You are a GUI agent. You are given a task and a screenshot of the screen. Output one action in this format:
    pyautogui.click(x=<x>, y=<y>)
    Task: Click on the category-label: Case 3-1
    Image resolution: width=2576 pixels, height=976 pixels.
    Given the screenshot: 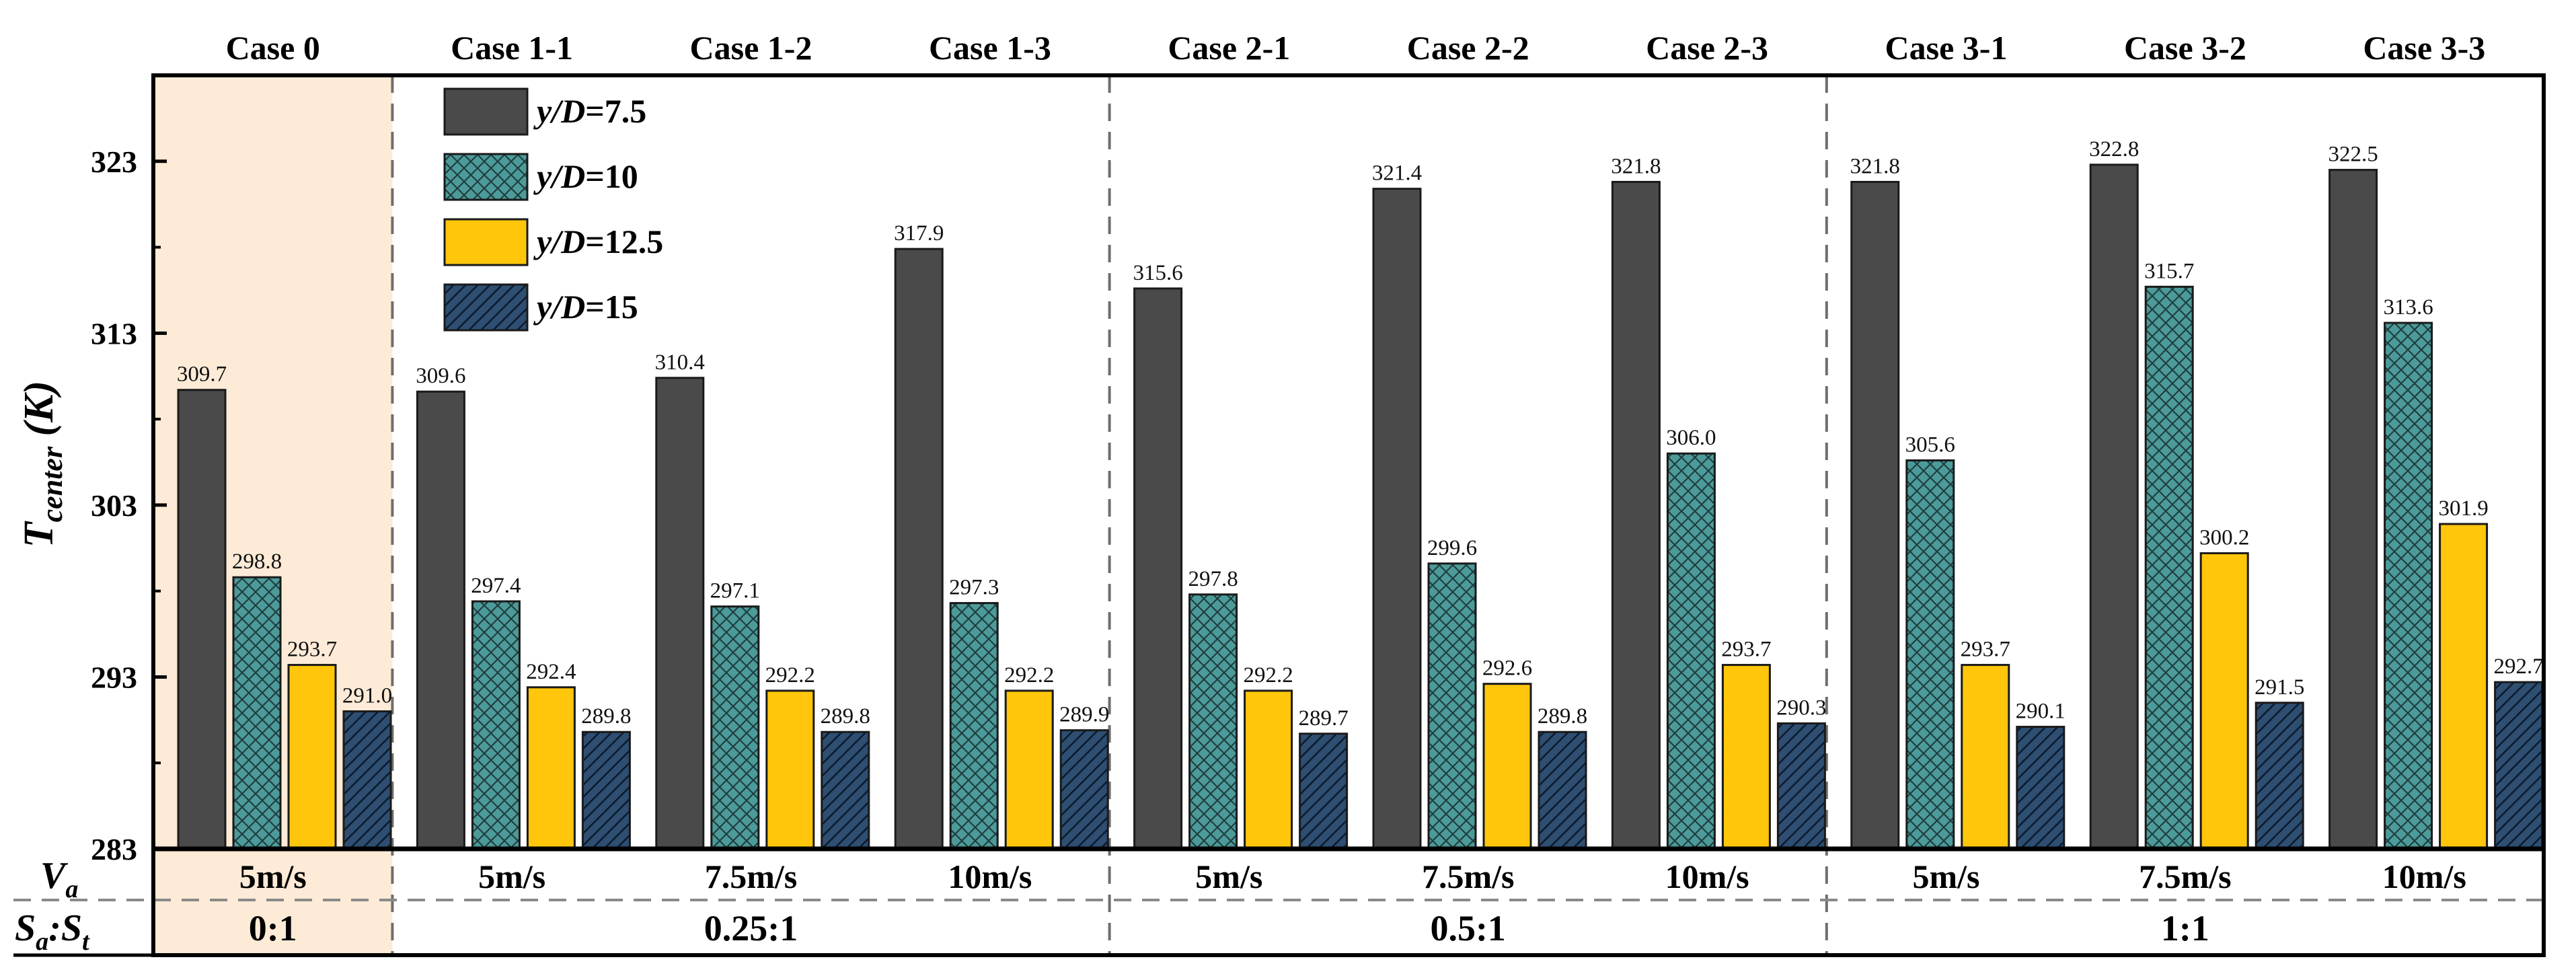 What is the action you would take?
    pyautogui.click(x=1946, y=48)
    